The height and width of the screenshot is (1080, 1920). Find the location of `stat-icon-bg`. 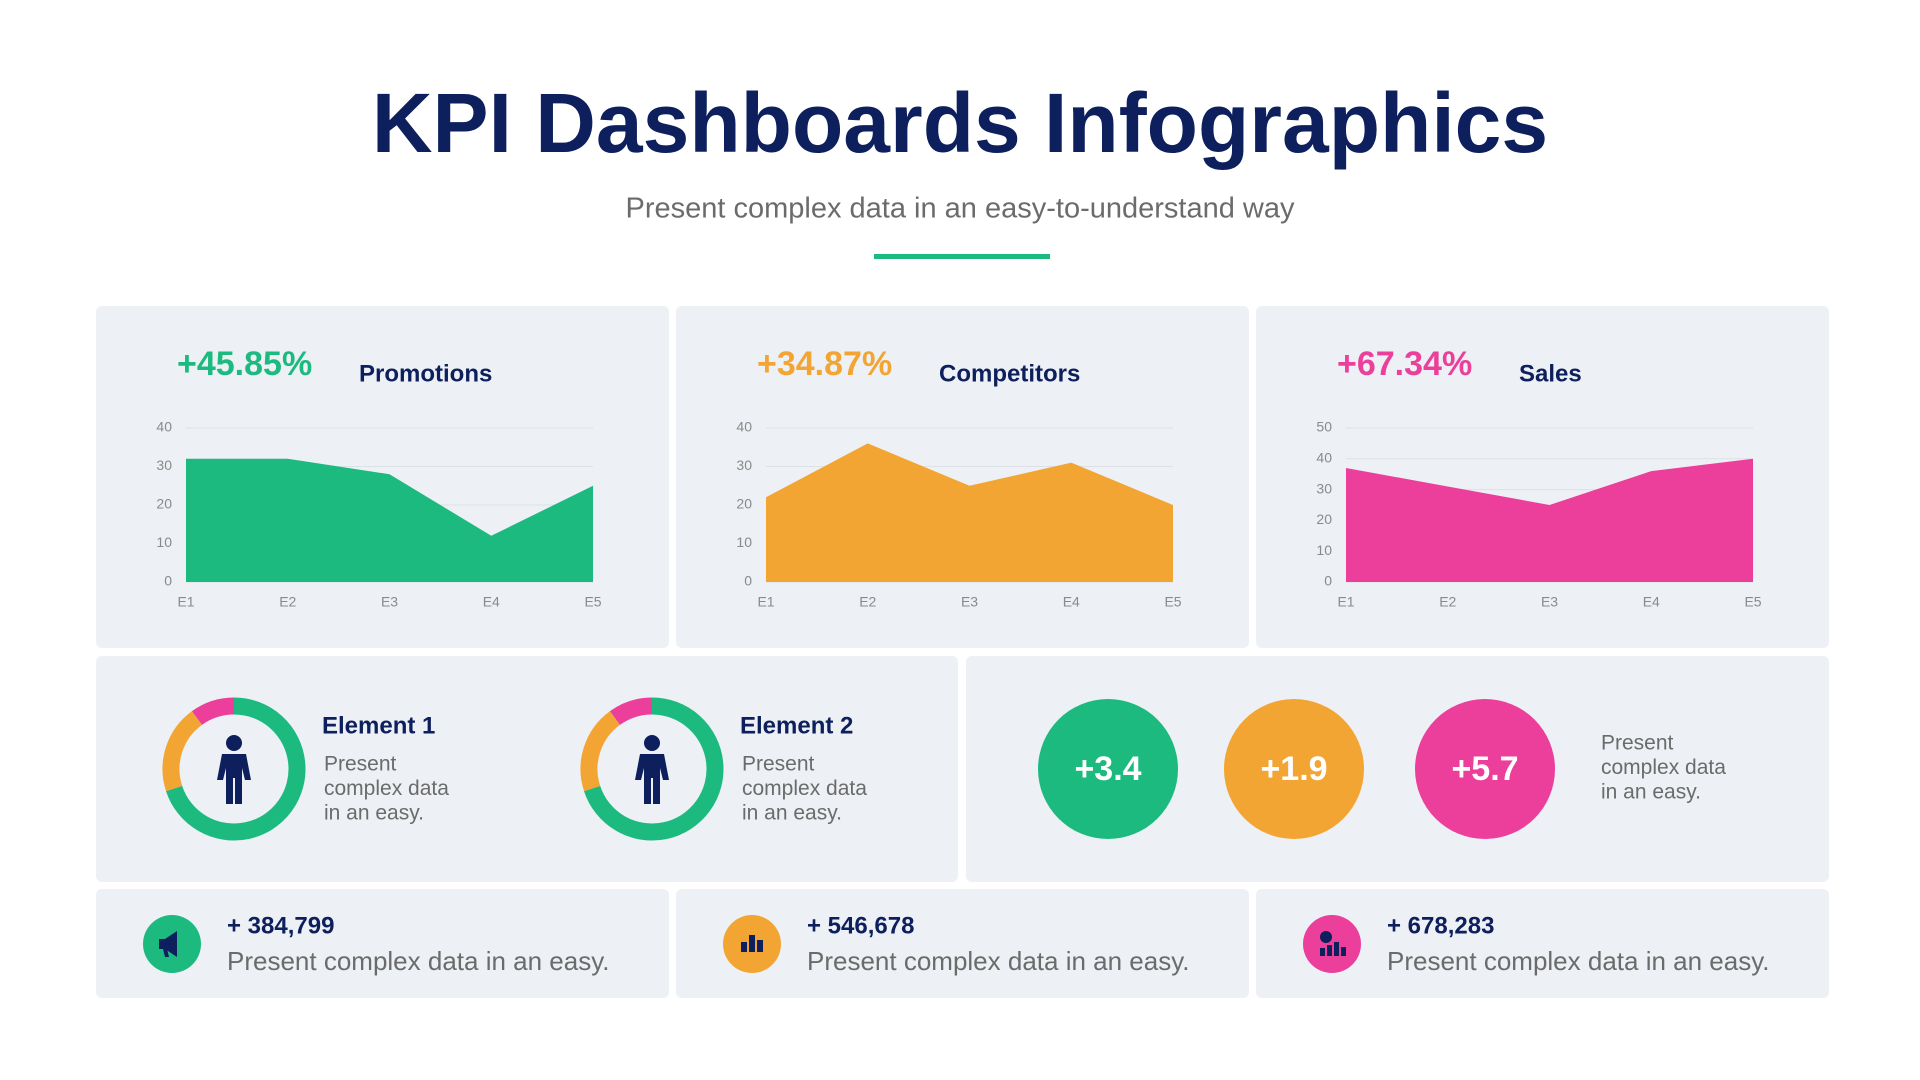

stat-icon-bg is located at coordinates (1332, 944).